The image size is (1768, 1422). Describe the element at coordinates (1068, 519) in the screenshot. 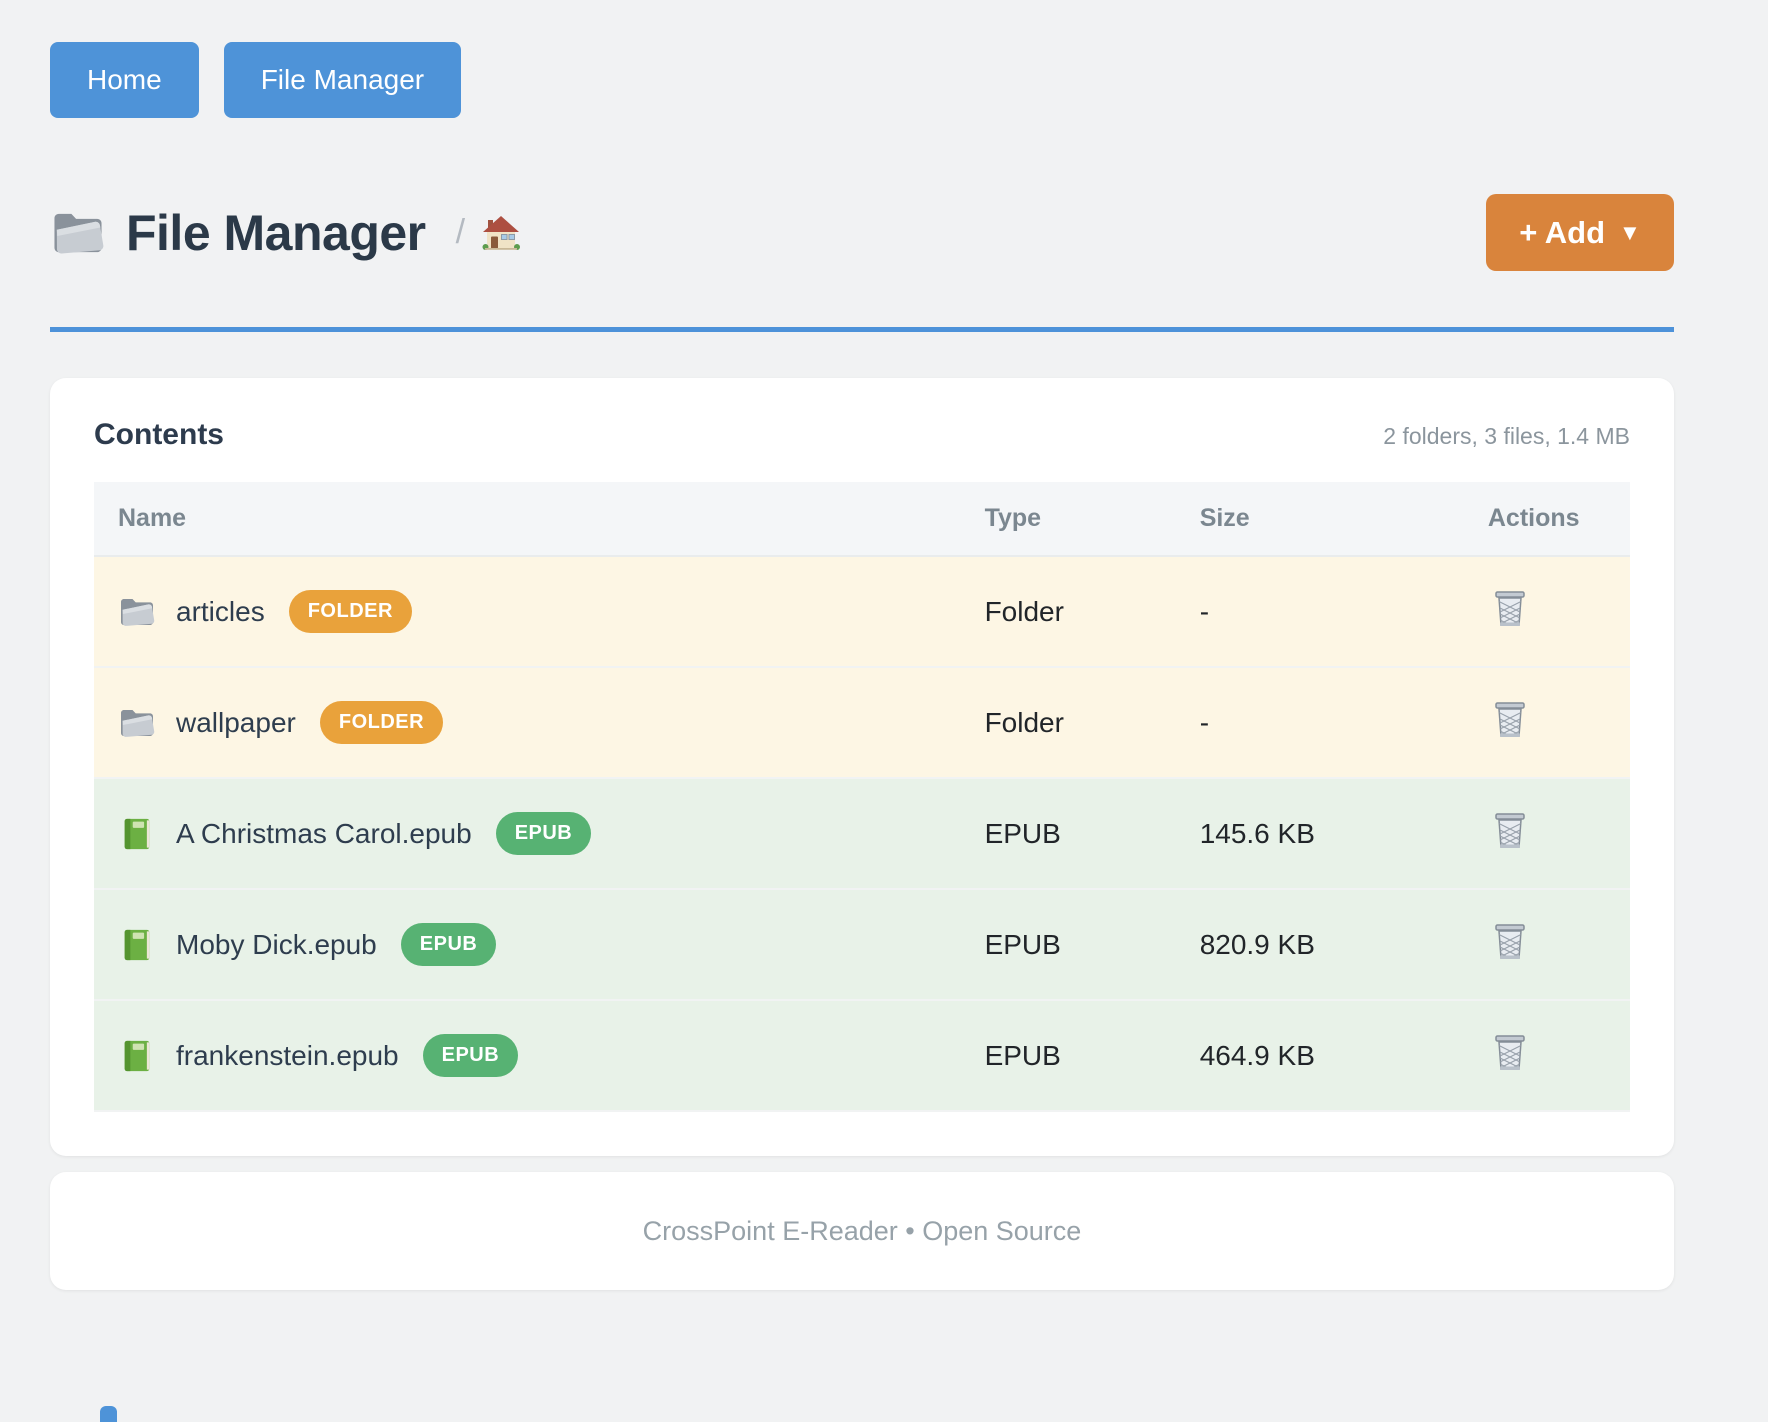

I see `column-header-type: Type` at that location.